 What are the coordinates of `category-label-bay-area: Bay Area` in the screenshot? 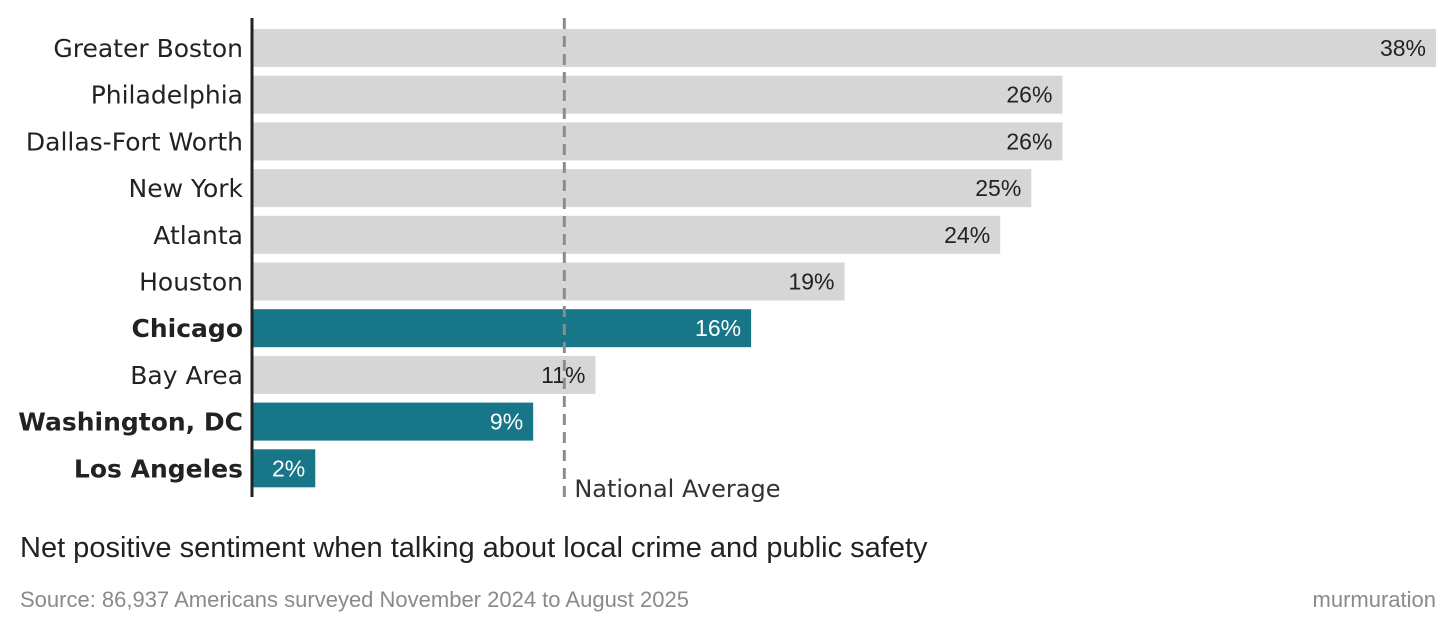 It's located at (186, 375).